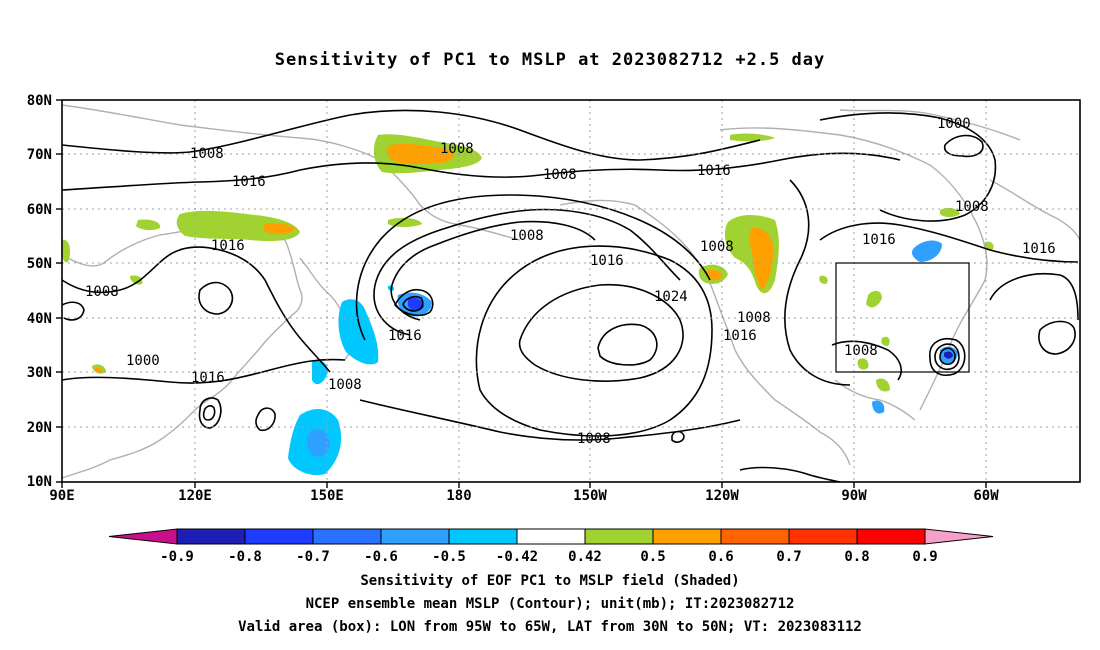 The image size is (1100, 650). Describe the element at coordinates (73, 311) in the screenshot. I see `contour-ring-west` at that location.